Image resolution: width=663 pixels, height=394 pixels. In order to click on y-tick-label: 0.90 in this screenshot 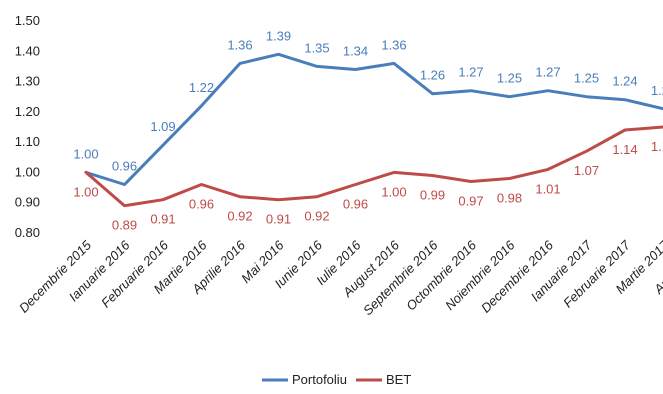, I will do `click(27, 202)`.